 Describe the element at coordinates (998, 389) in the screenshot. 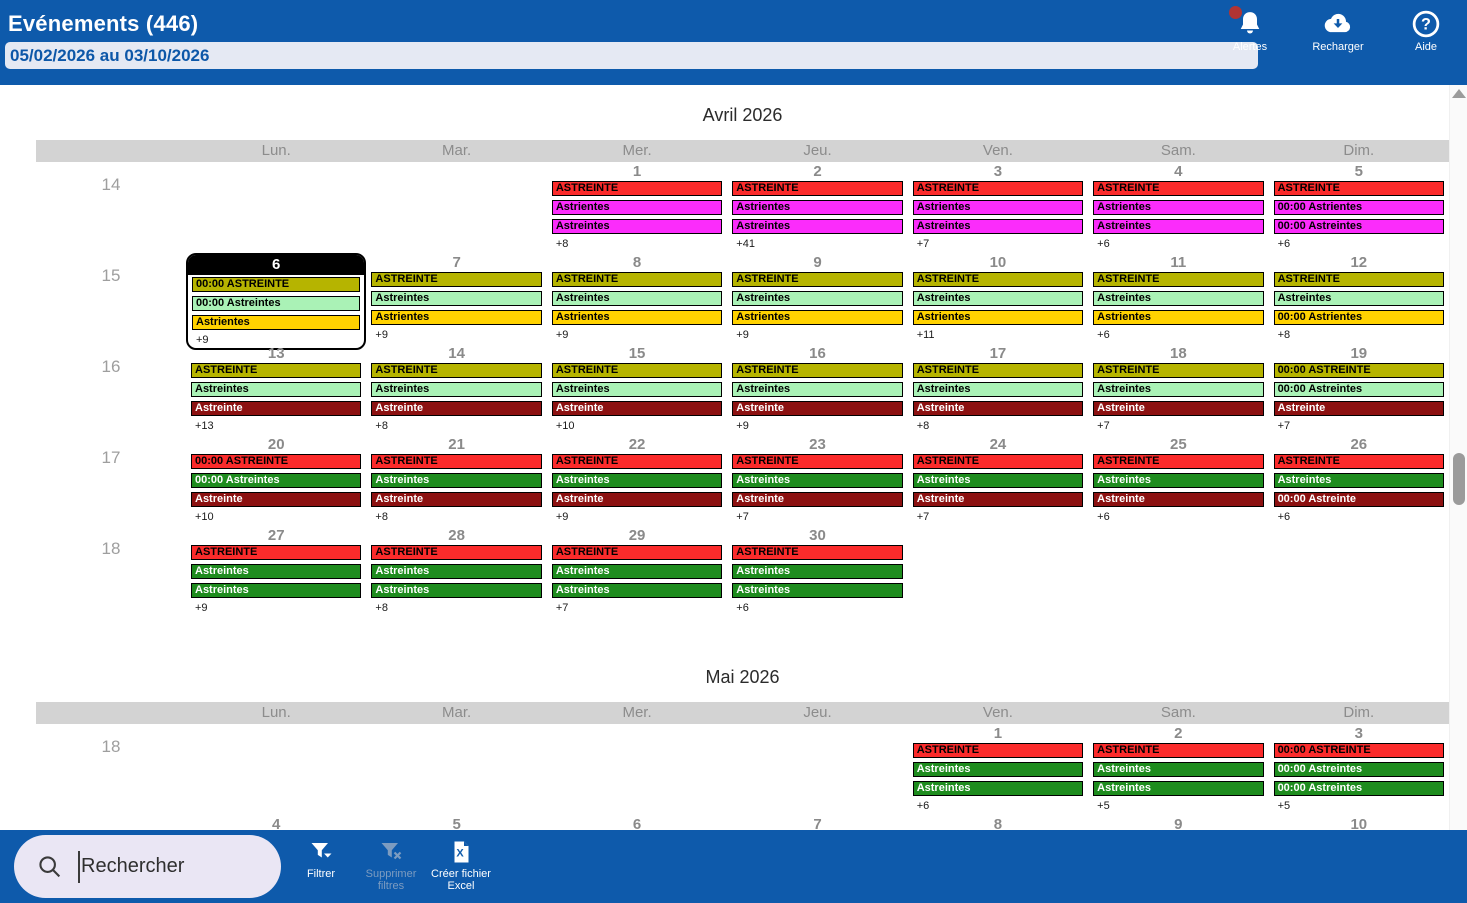

I see `day-cell: 17 ASTREINTE Astreintes Astreinte +8` at that location.